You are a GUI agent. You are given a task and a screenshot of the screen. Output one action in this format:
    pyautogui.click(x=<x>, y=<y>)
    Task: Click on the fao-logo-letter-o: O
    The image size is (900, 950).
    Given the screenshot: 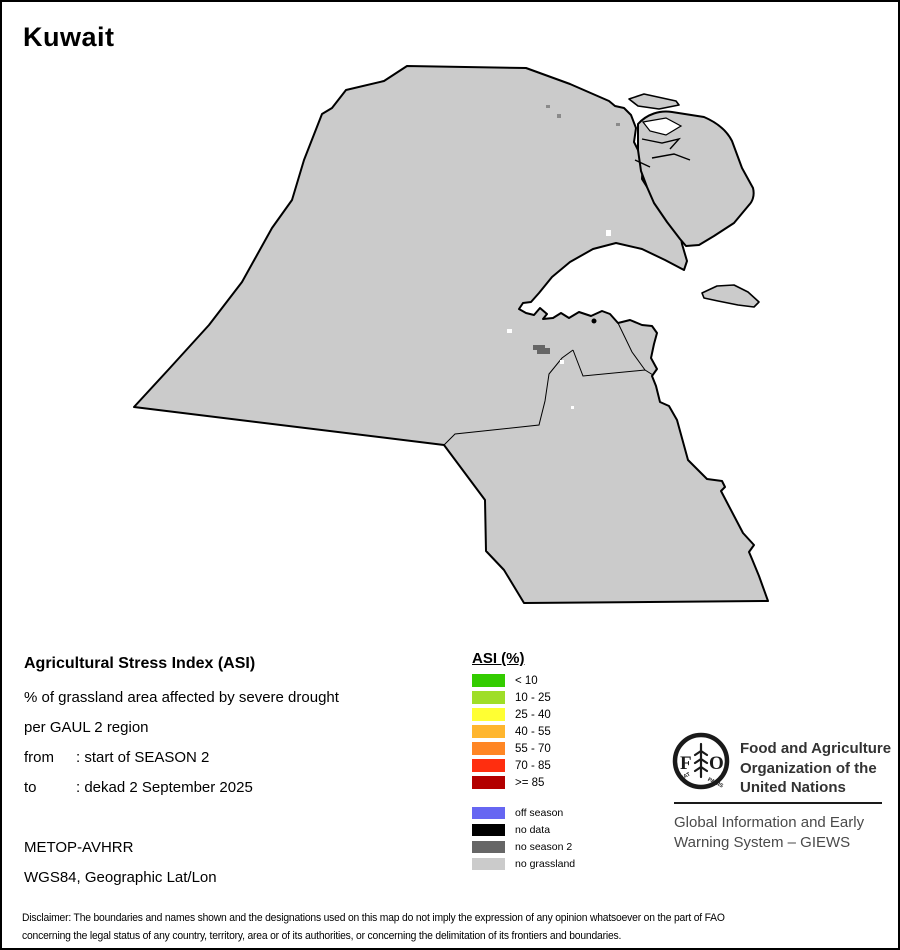 What is the action you would take?
    pyautogui.click(x=716, y=763)
    